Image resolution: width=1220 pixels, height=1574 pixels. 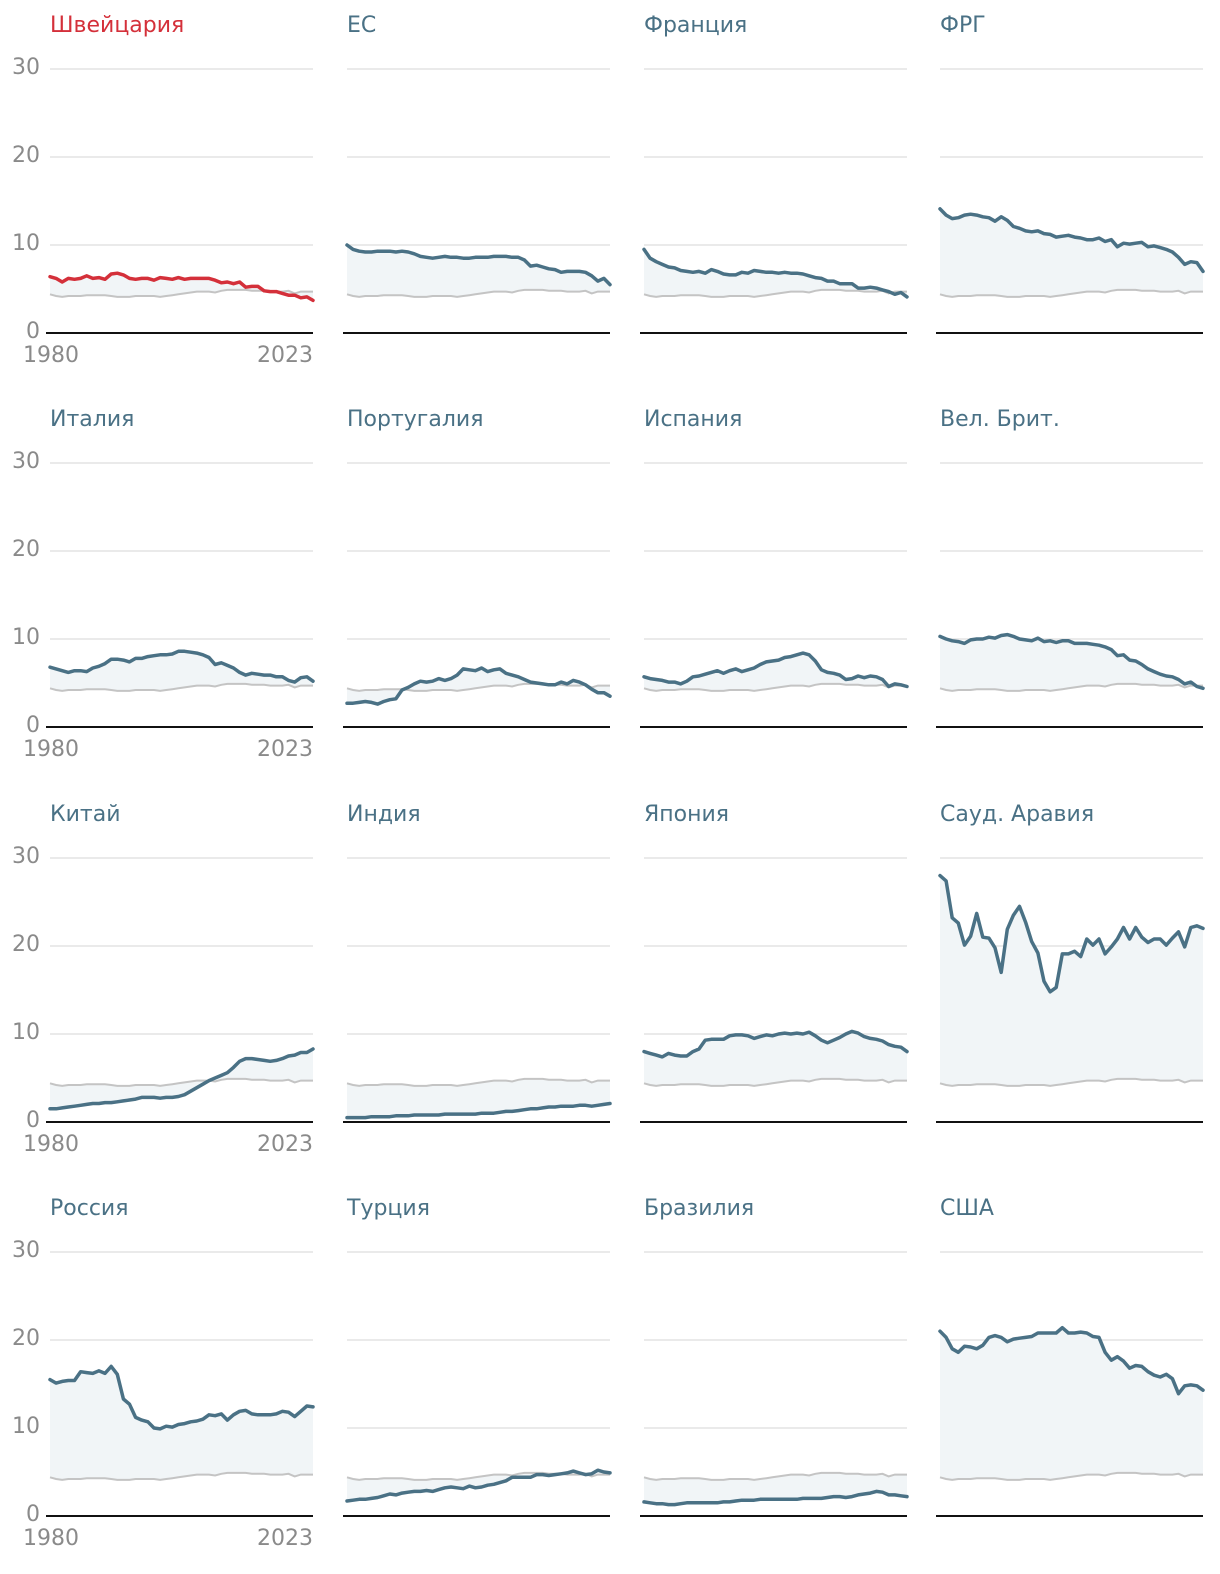 I want to click on panel-title-6: Португалия, so click(x=415, y=419).